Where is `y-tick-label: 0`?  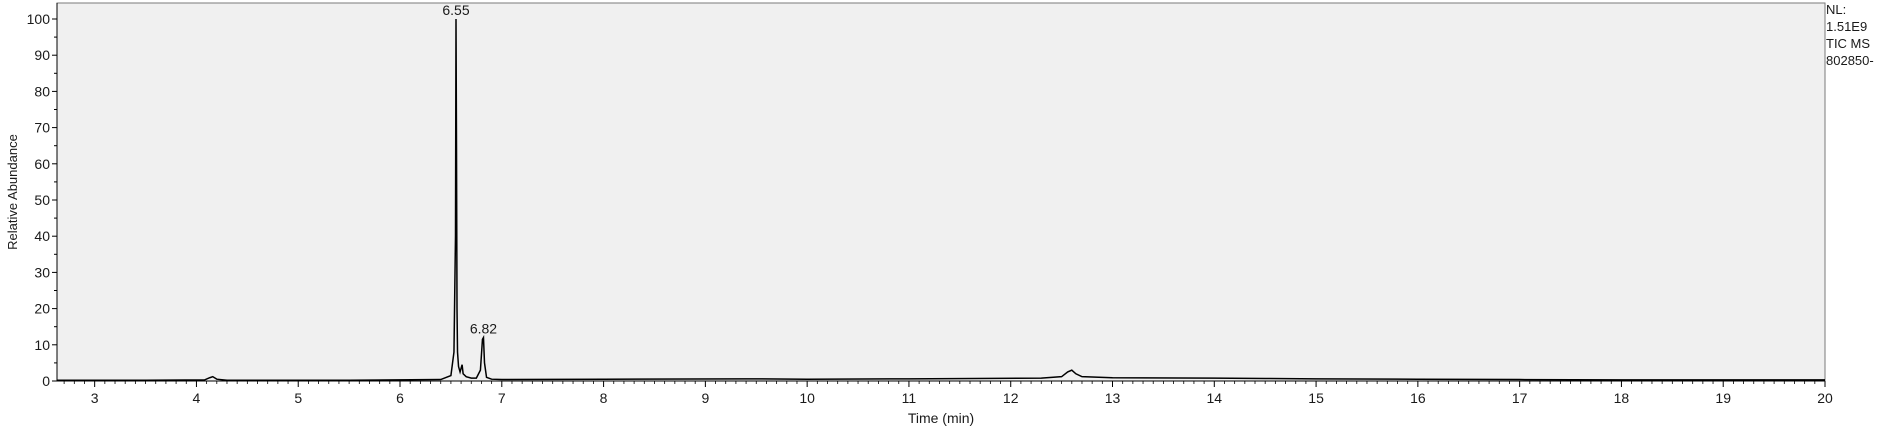
y-tick-label: 0 is located at coordinates (46, 381).